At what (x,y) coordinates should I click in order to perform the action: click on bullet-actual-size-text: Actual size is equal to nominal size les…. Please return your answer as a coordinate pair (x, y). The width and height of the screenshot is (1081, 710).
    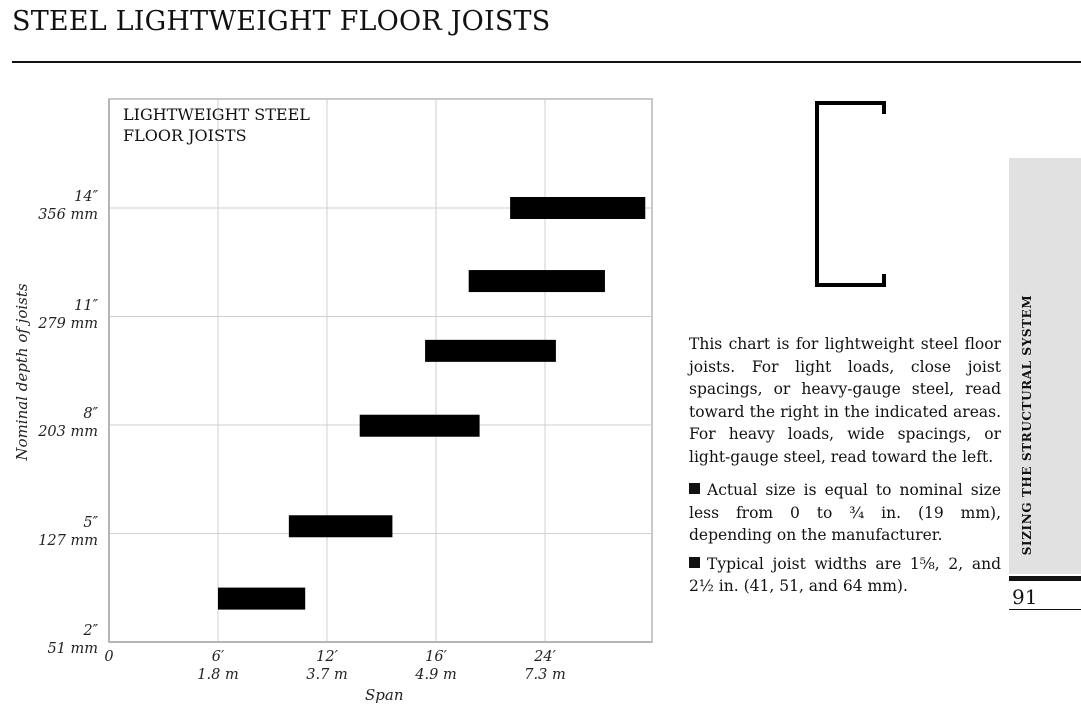
    Looking at the image, I should click on (845, 512).